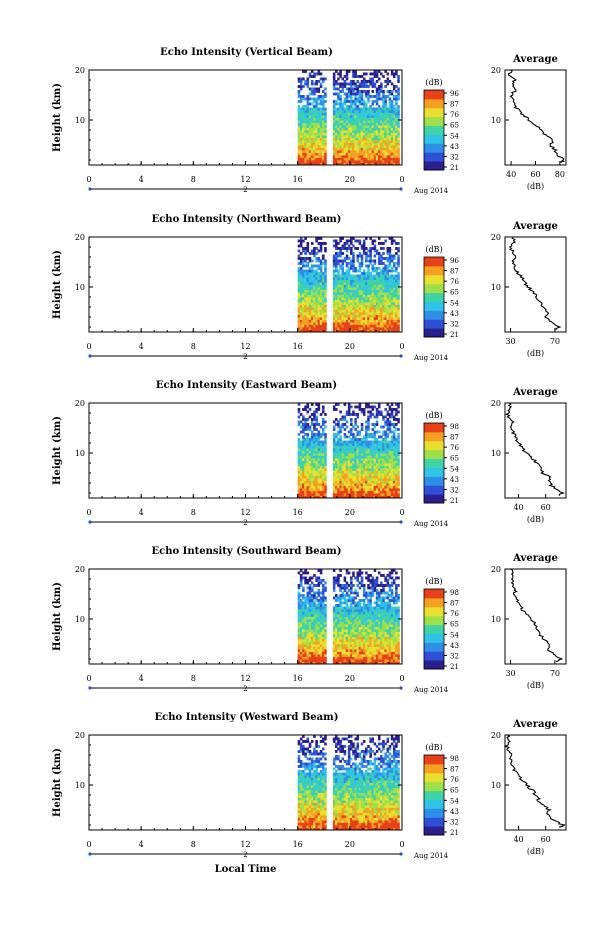 Image resolution: width=616 pixels, height=929 pixels. Describe the element at coordinates (401, 356) in the screenshot. I see `date-axis-end-marker` at that location.